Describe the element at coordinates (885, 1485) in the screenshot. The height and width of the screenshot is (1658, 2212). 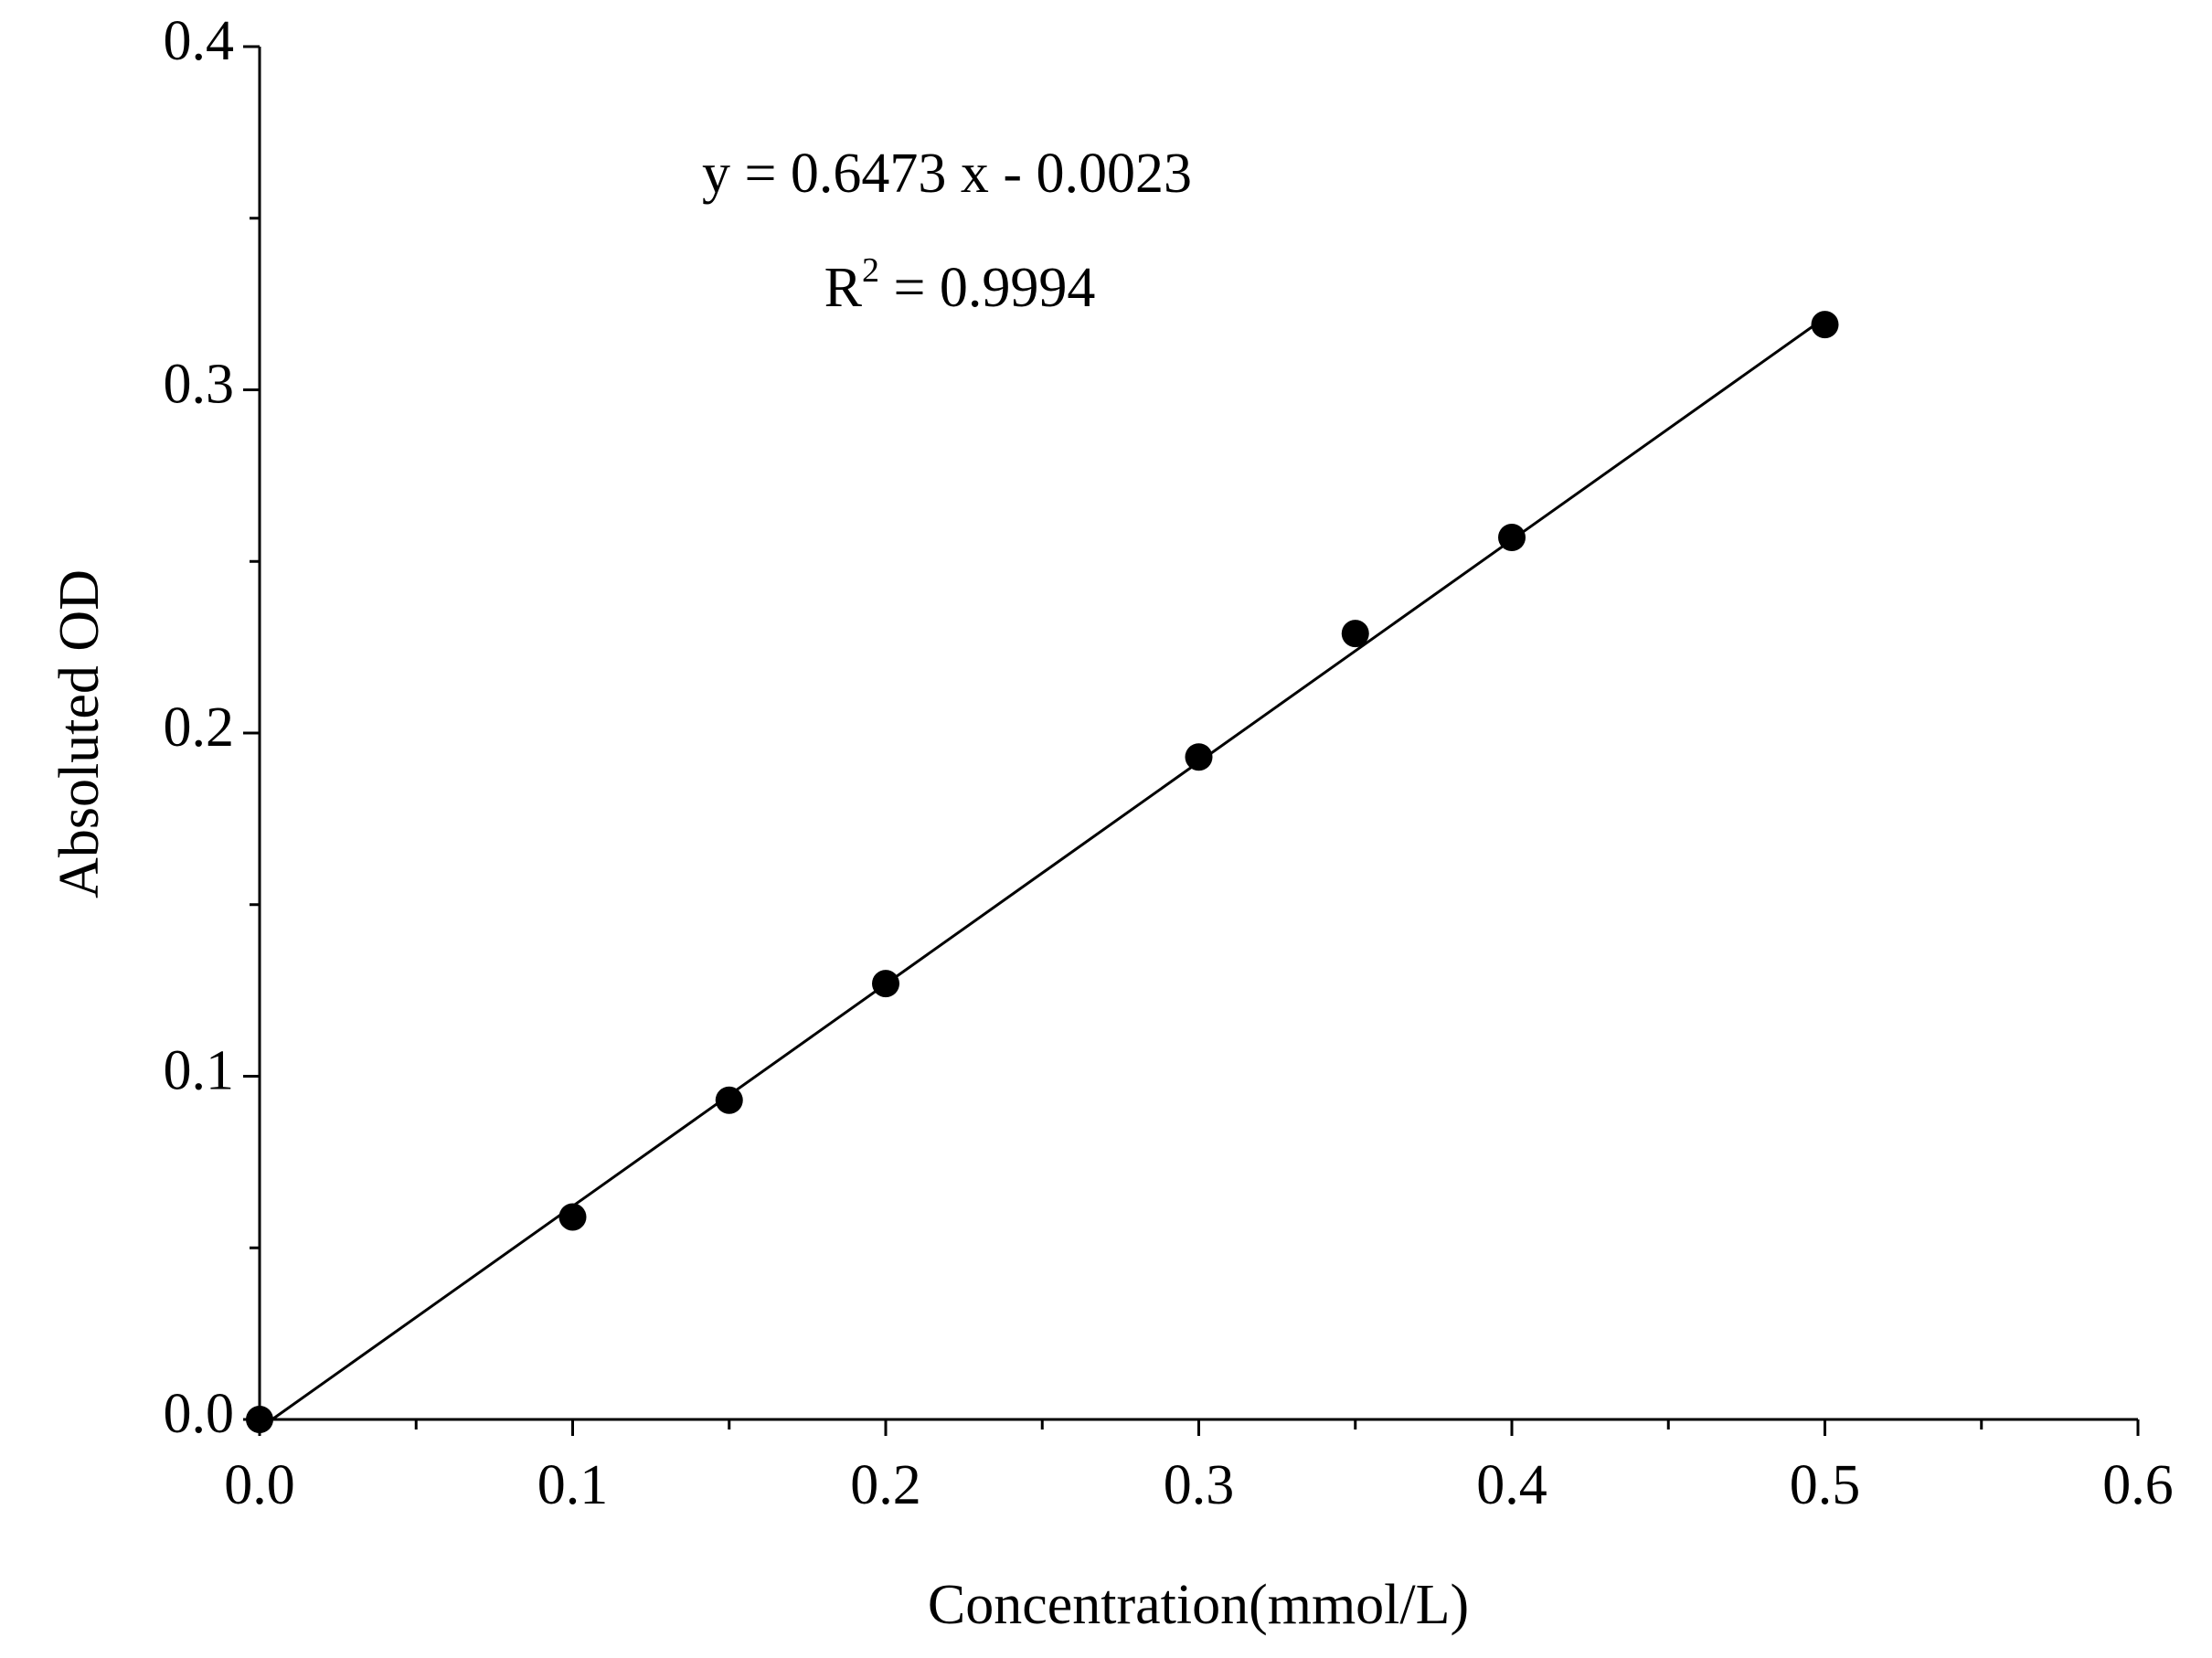
I see `x-tick-label: 0.2` at that location.